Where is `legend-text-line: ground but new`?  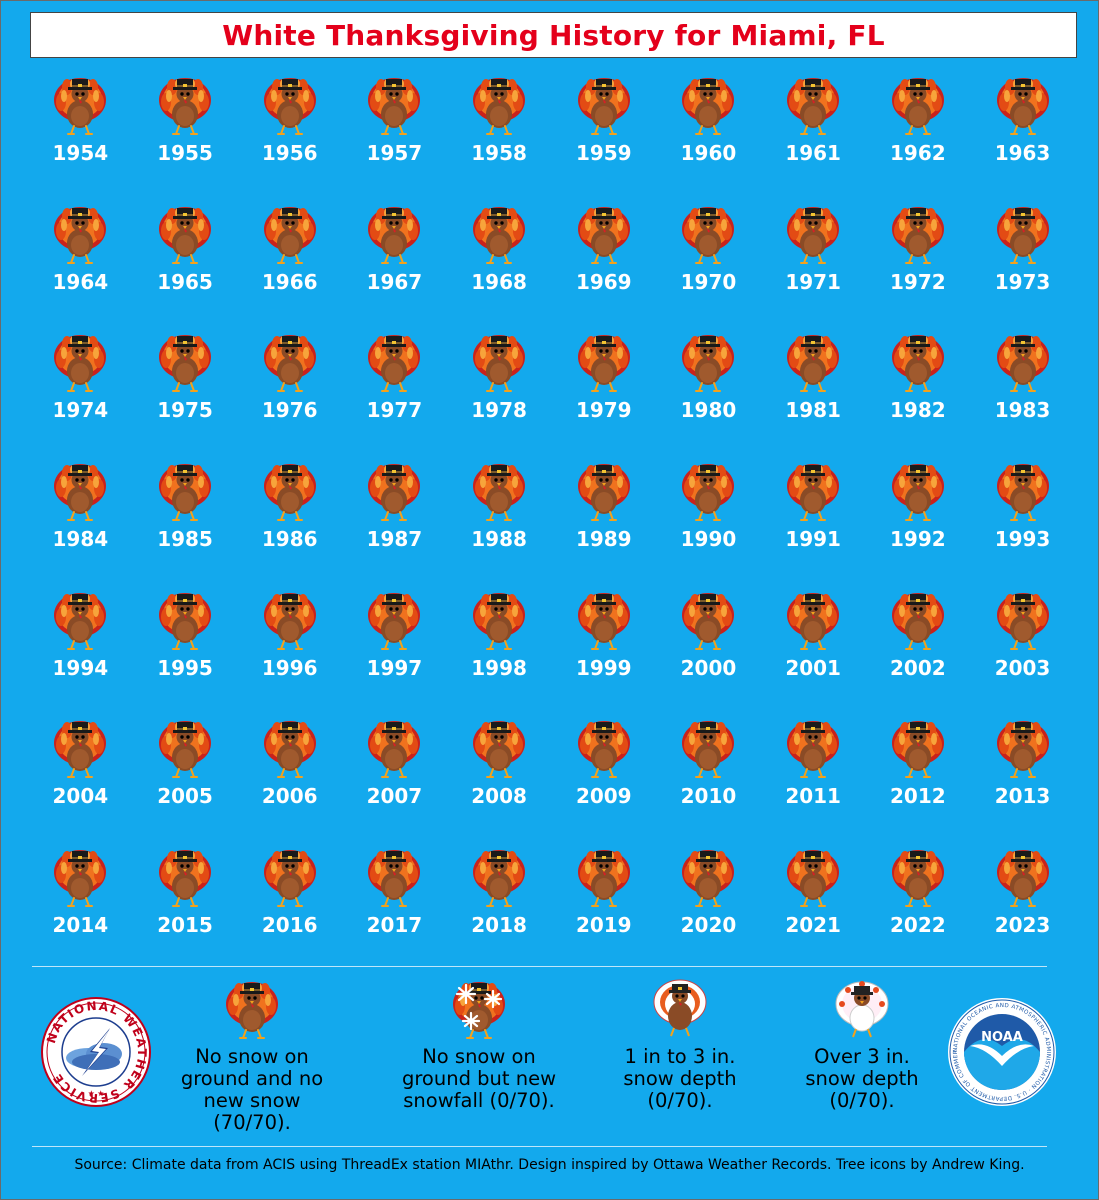
legend-text-line: ground but new is located at coordinates (479, 1078).